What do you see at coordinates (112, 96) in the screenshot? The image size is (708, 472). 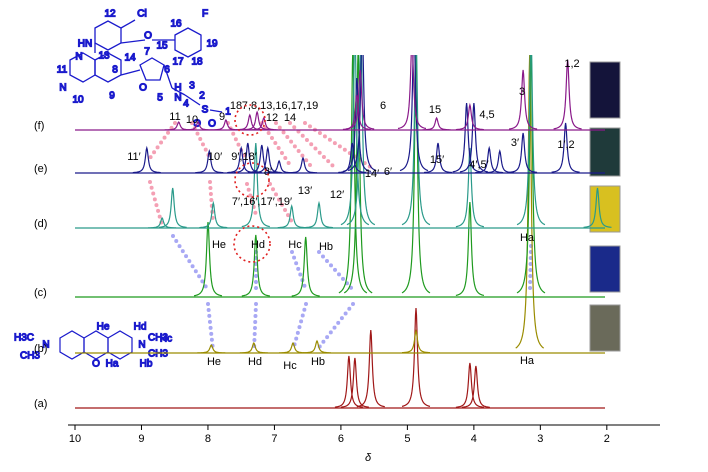 I see `structure-label: 9` at bounding box center [112, 96].